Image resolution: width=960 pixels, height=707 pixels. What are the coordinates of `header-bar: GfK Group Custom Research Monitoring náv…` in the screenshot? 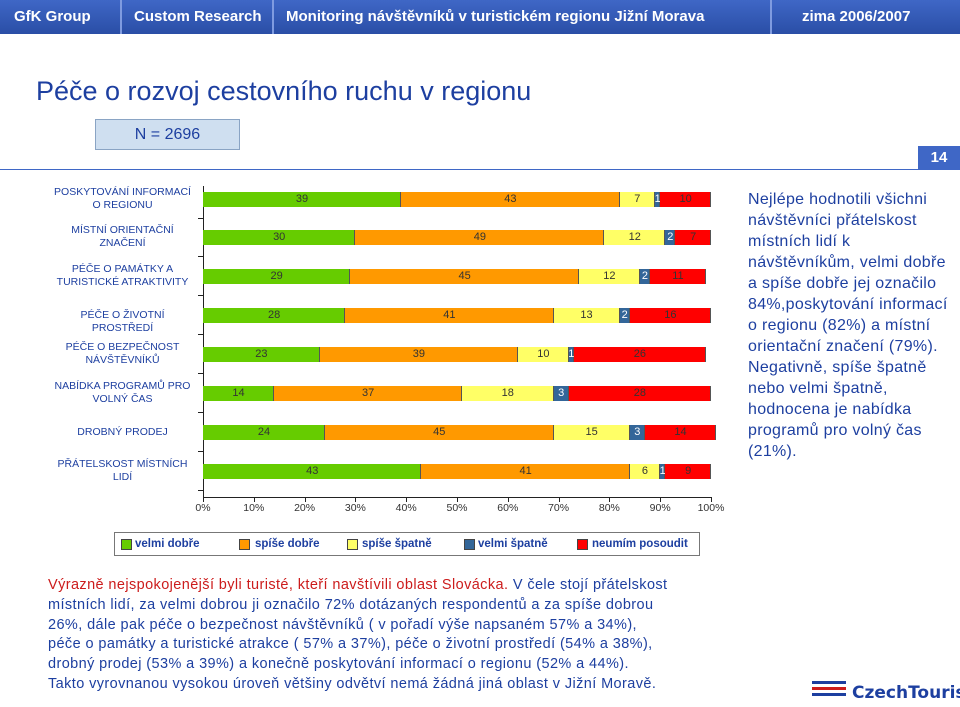 It's located at (480, 17).